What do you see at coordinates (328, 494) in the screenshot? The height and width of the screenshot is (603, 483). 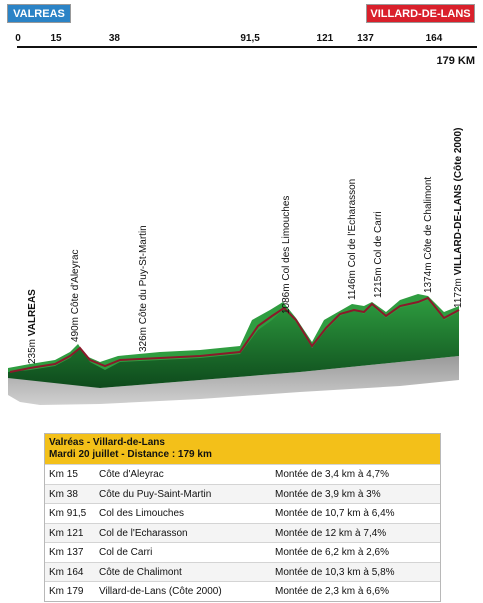 I see `row-climb-desc: Montée de 3,9 km à 3%` at bounding box center [328, 494].